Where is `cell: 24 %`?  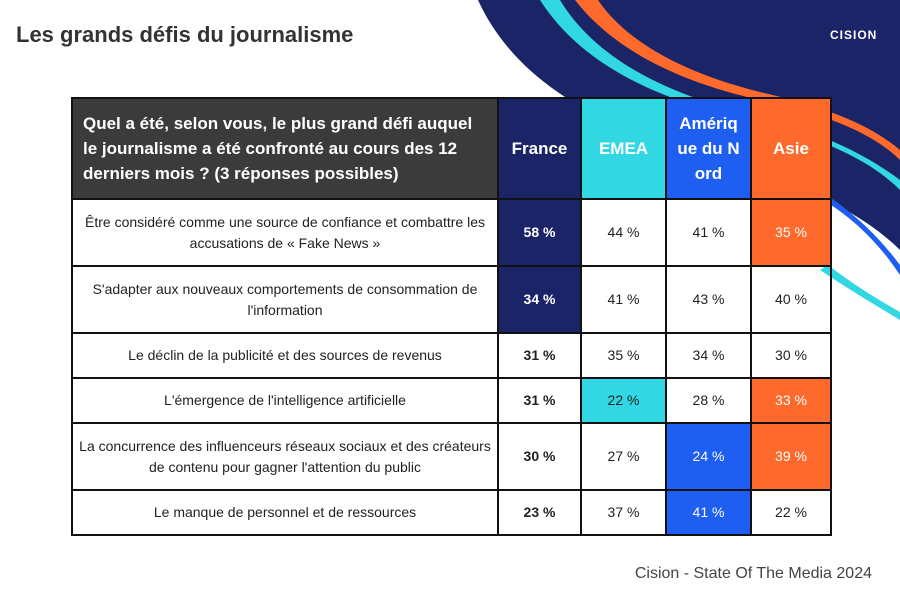 cell: 24 % is located at coordinates (708, 456).